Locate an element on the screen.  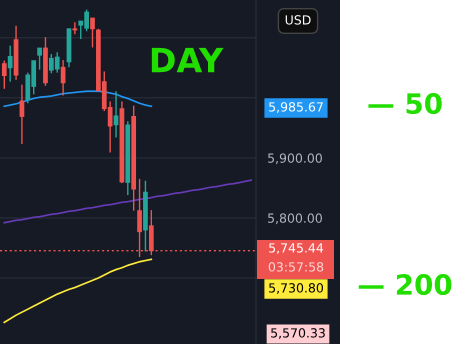
text: — 200 is located at coordinates (405, 285).